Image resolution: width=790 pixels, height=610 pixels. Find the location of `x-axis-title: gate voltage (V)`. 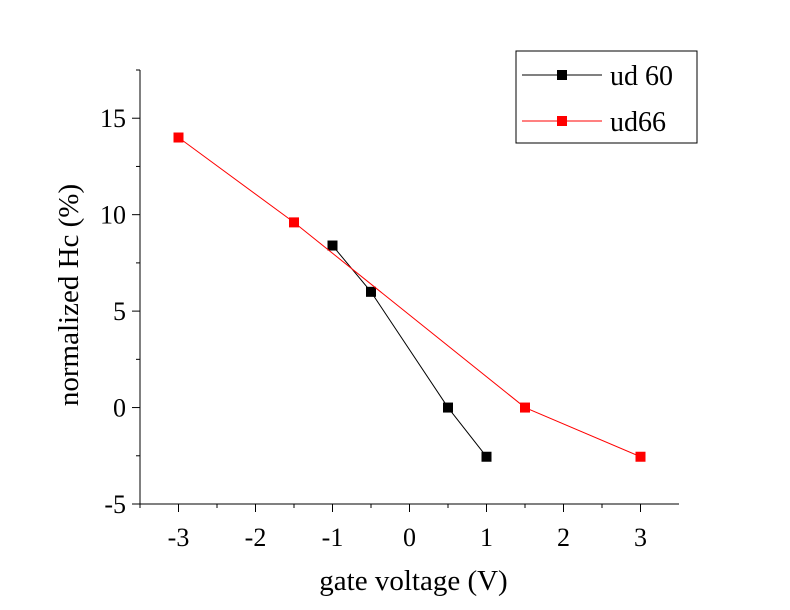

x-axis-title: gate voltage (V) is located at coordinates (413, 581).